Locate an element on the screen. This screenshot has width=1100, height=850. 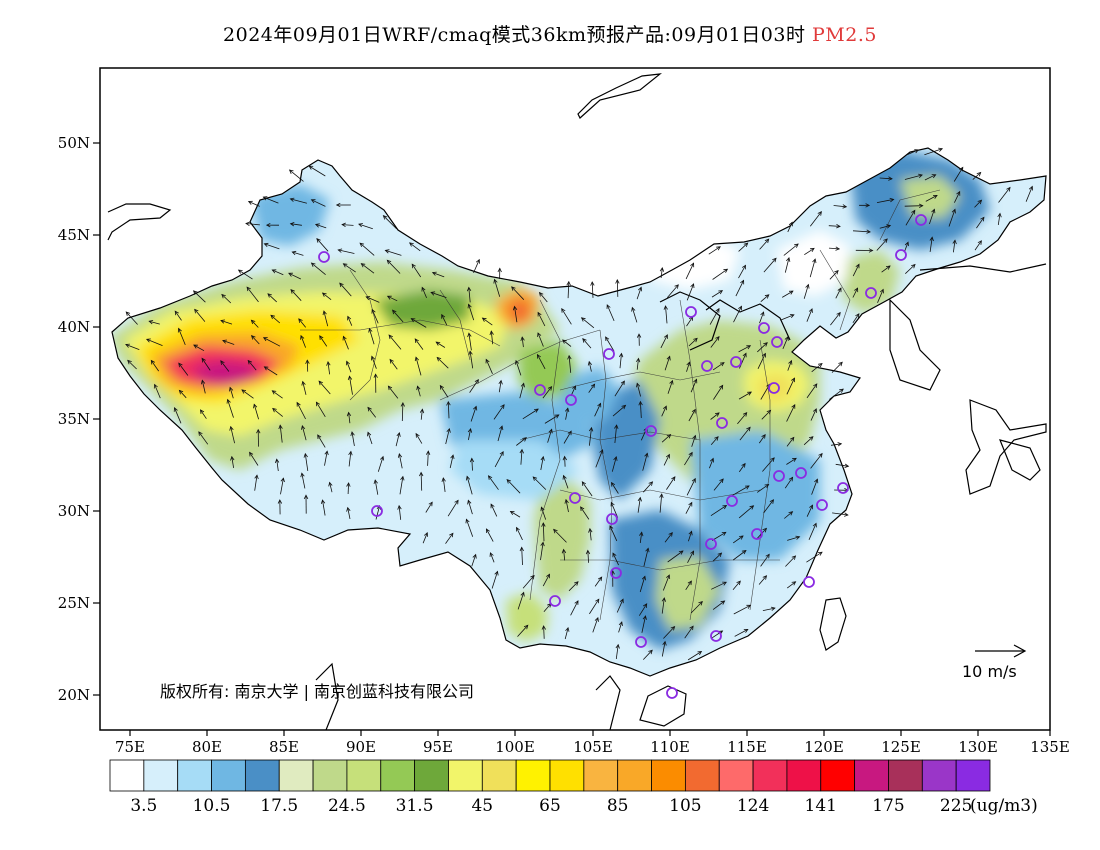
lon-tick-label: 110E is located at coordinates (670, 747).